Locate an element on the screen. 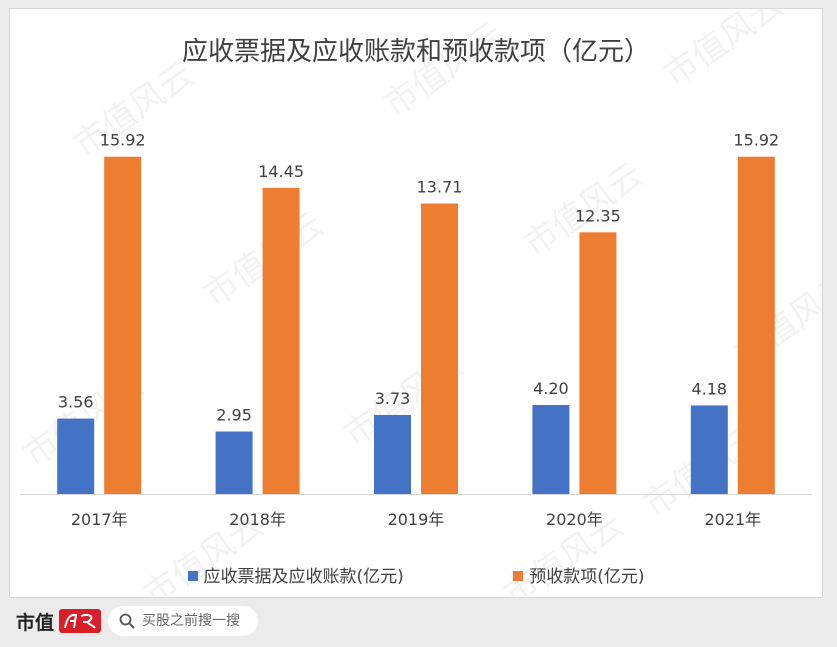 Image resolution: width=837 pixels, height=647 pixels. brand-logo-text: 市值 is located at coordinates (35, 623).